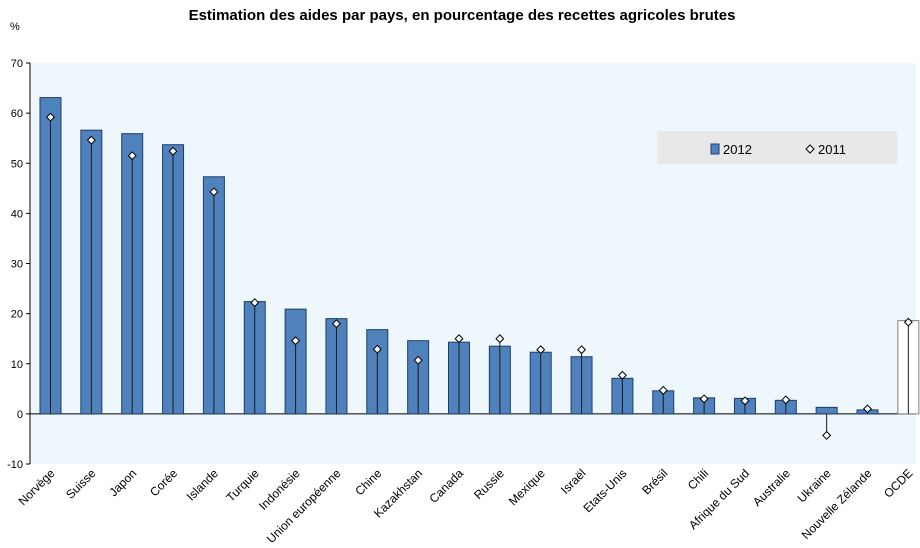 This screenshot has height=548, width=920. Describe the element at coordinates (17, 164) in the screenshot. I see `y-tick-label: 50` at that location.